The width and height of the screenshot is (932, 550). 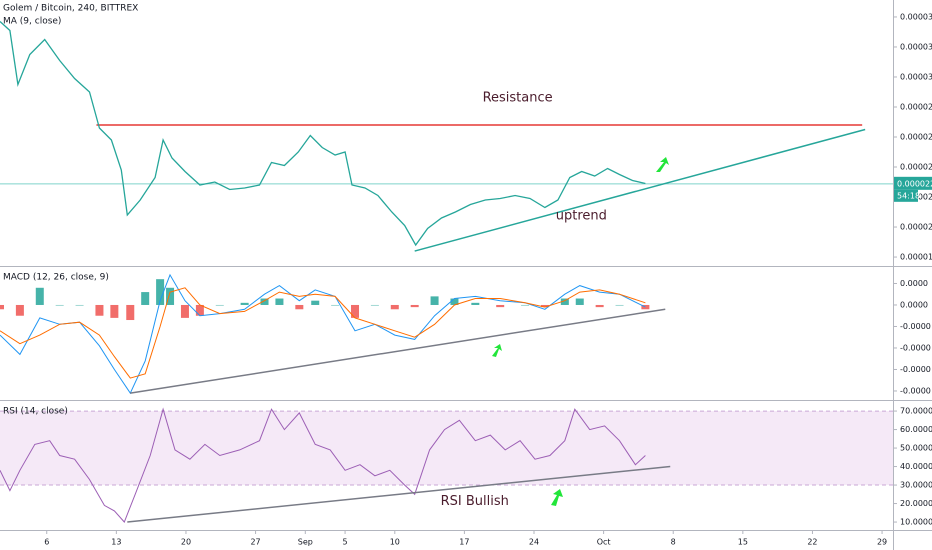 I want to click on rsi-line, so click(x=323, y=465).